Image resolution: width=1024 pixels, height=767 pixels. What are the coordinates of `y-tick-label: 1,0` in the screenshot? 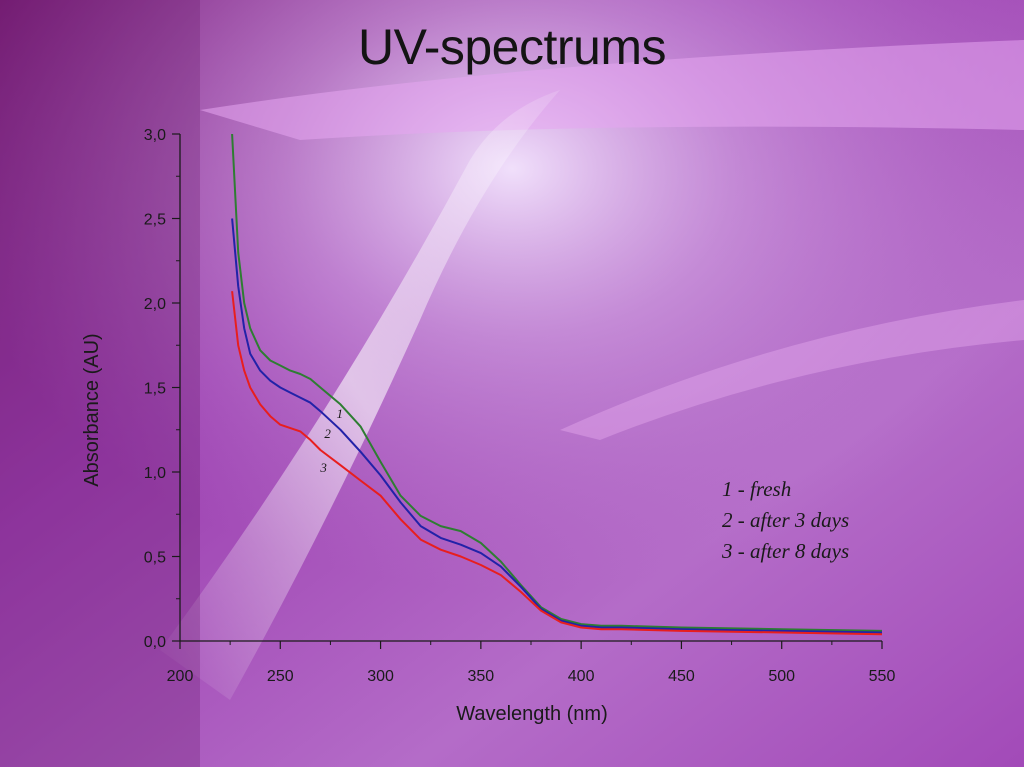 It's located at (155, 473).